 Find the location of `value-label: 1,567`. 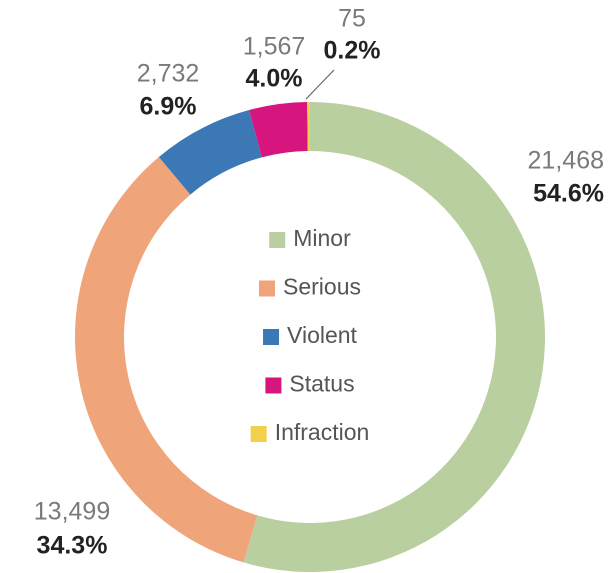

value-label: 1,567 is located at coordinates (274, 47).